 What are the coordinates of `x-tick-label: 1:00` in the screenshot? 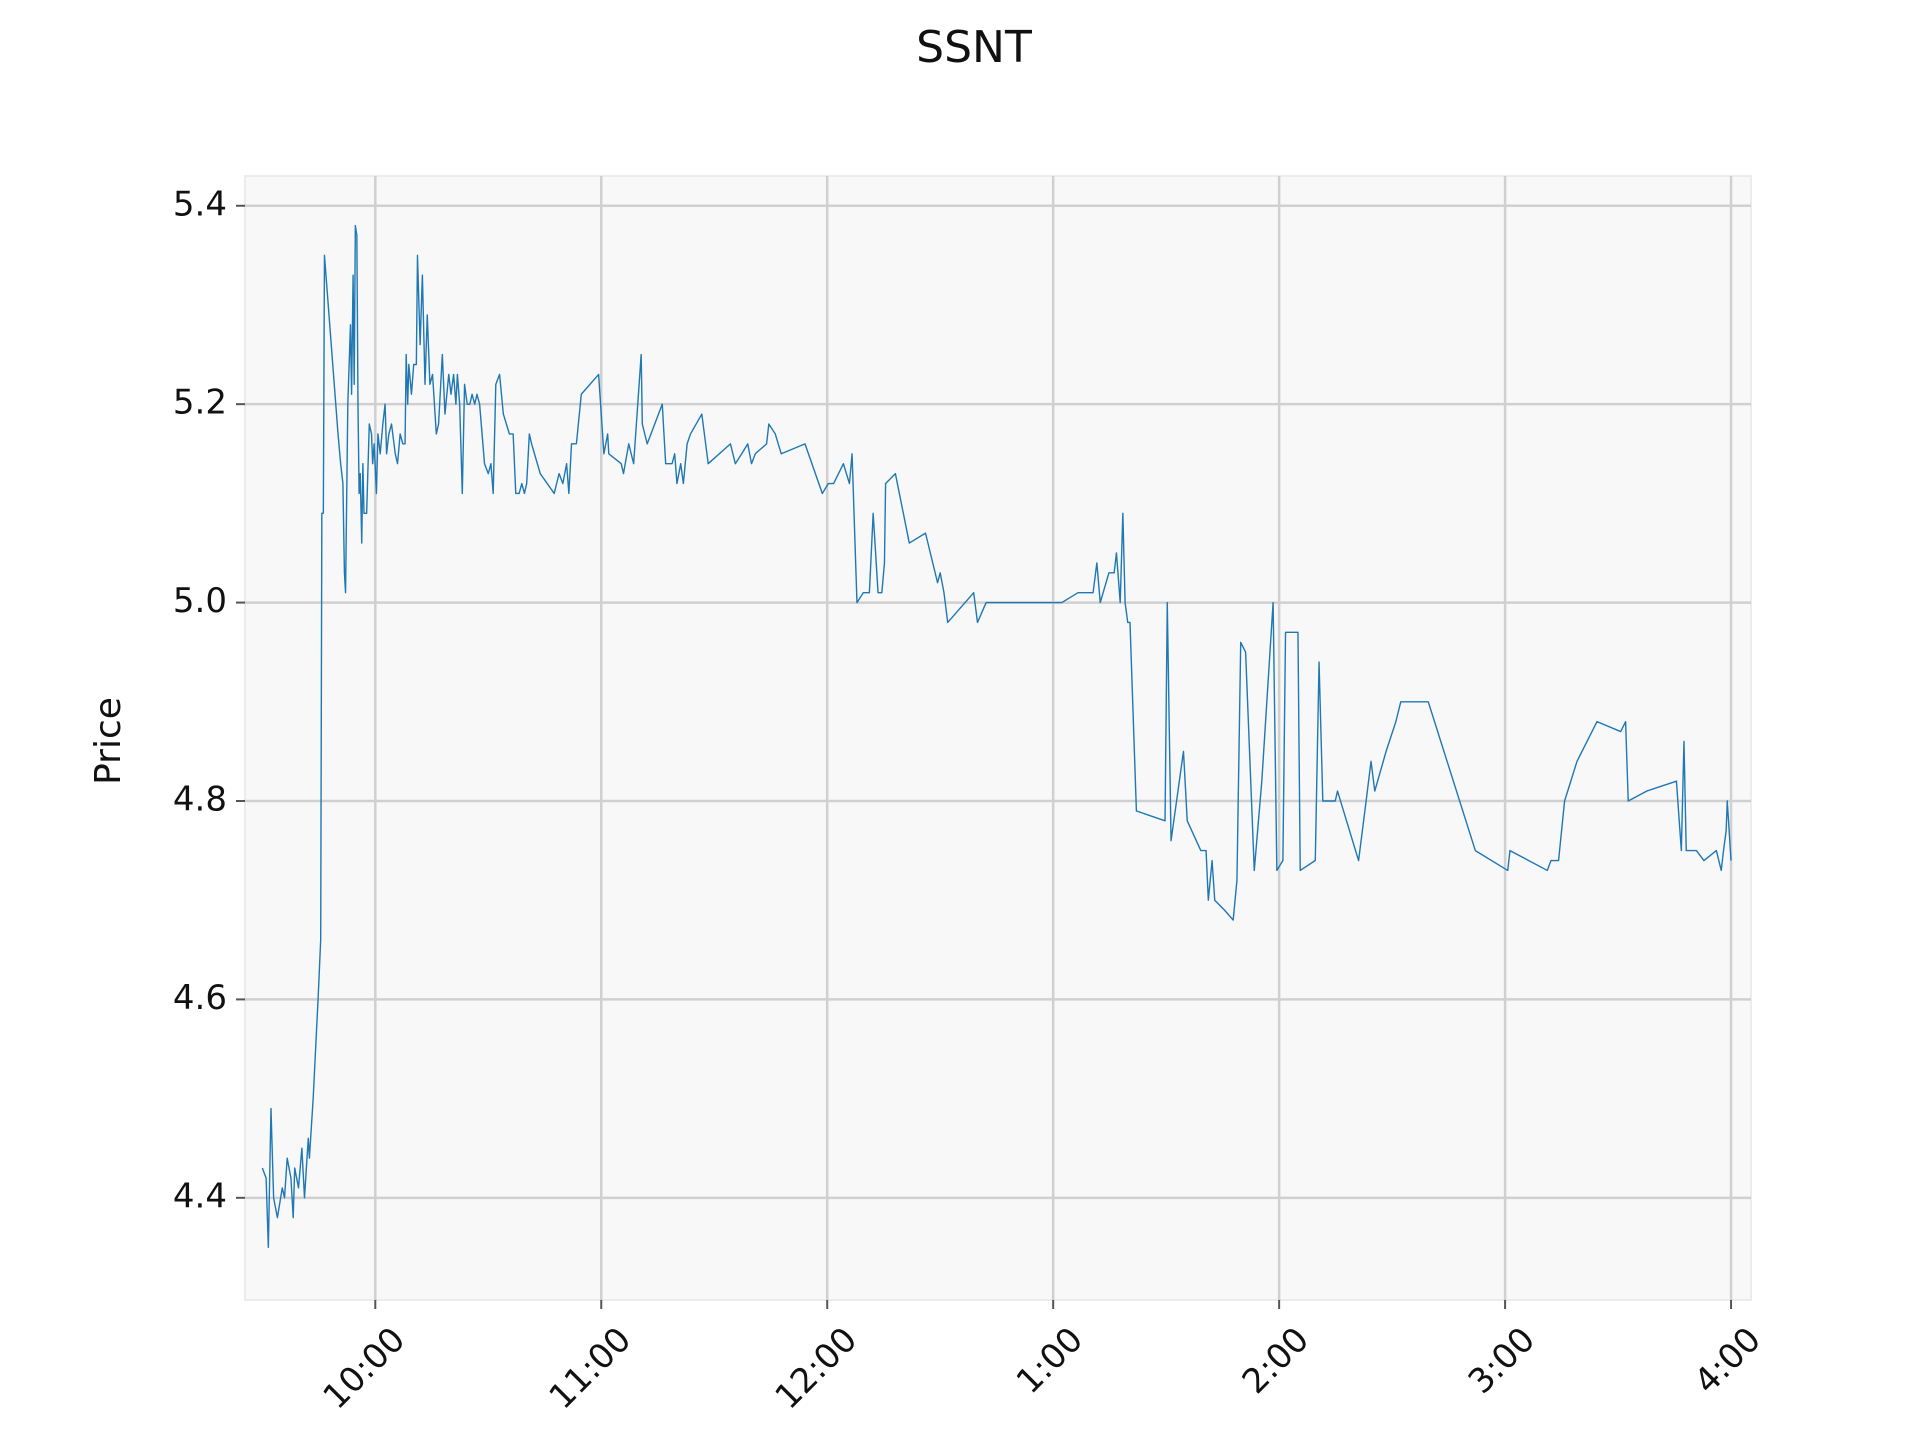 It's located at (1050, 1361).